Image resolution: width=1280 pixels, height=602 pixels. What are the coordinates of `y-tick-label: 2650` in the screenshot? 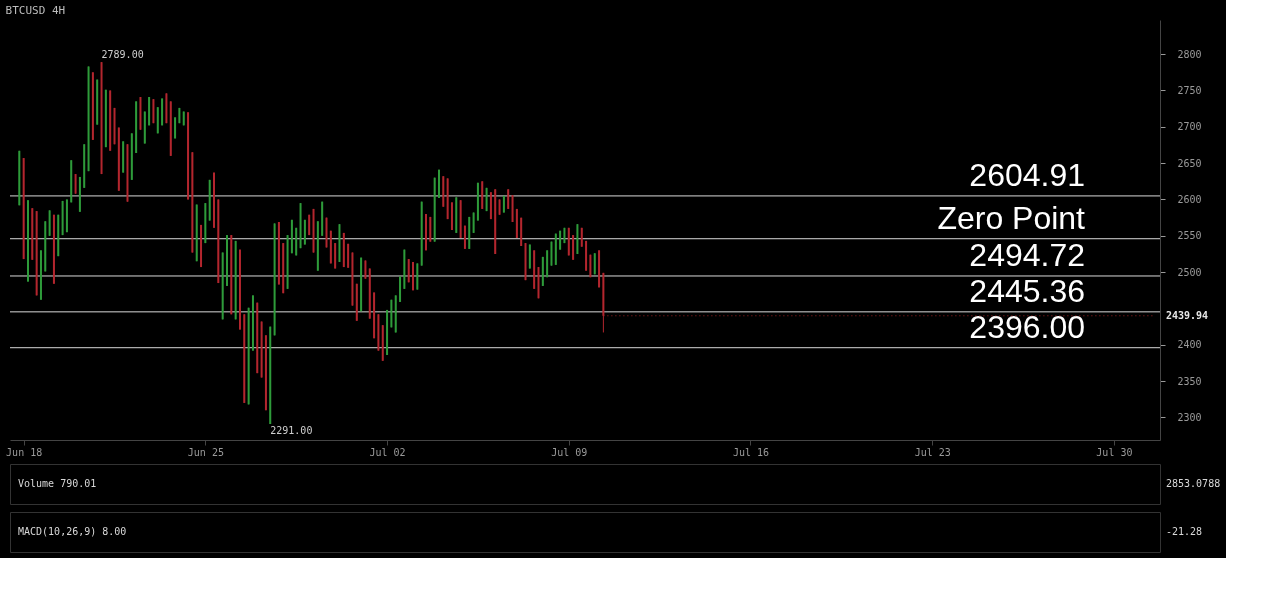 It's located at (1189, 163).